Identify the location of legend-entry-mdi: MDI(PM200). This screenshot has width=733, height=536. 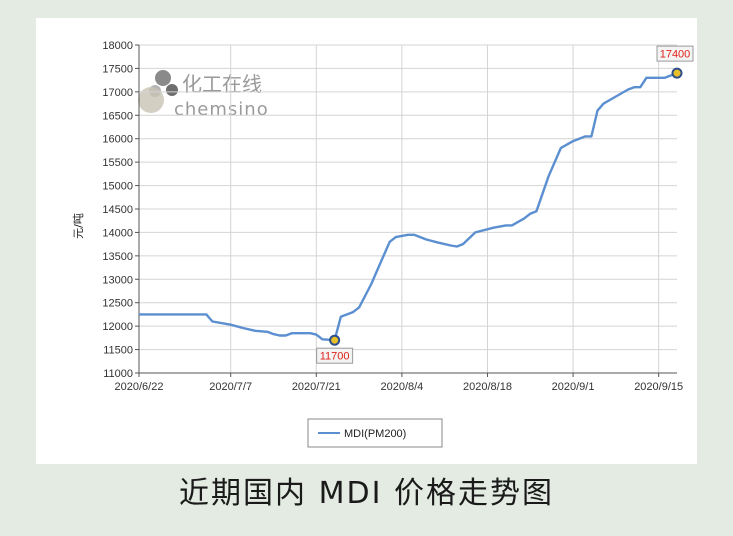
(375, 434).